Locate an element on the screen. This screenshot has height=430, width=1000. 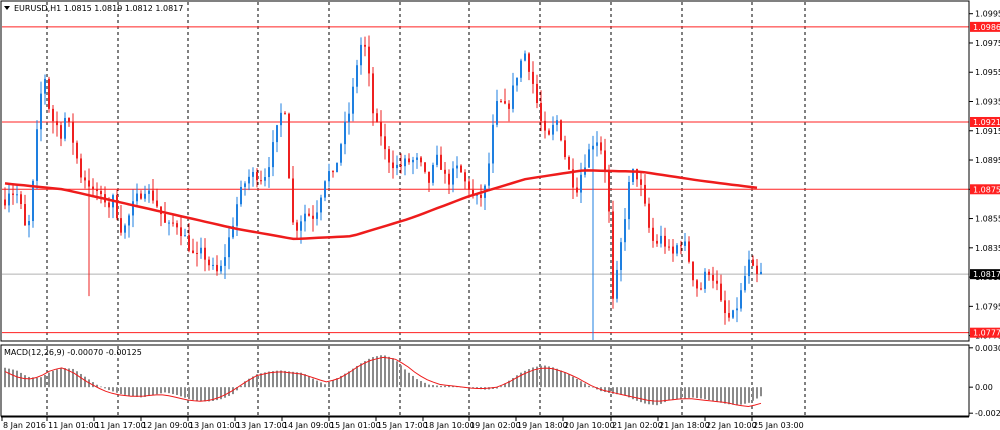
time-tick-label: 25 Jan 03:00 is located at coordinates (778, 425).